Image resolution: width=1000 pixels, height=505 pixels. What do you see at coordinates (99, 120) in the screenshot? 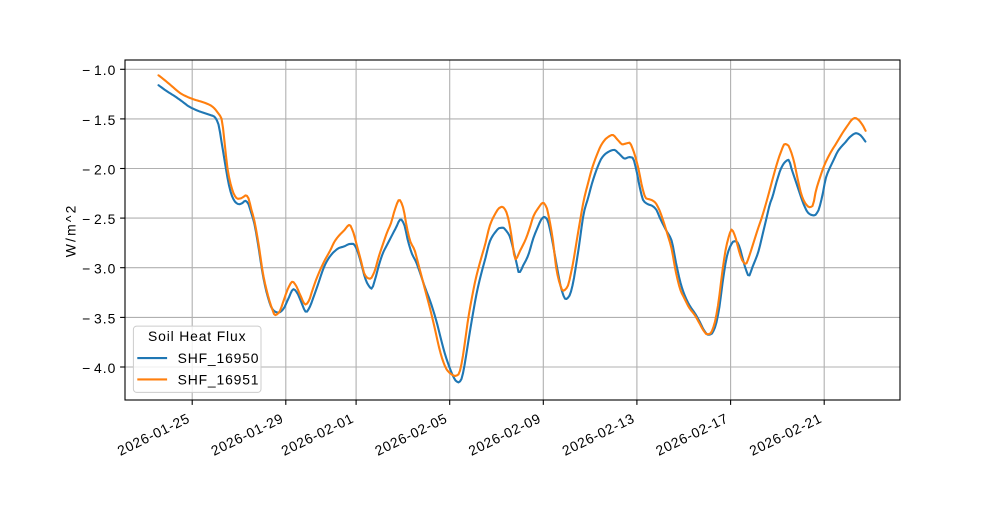
I see `svg-text: −1.5` at bounding box center [99, 120].